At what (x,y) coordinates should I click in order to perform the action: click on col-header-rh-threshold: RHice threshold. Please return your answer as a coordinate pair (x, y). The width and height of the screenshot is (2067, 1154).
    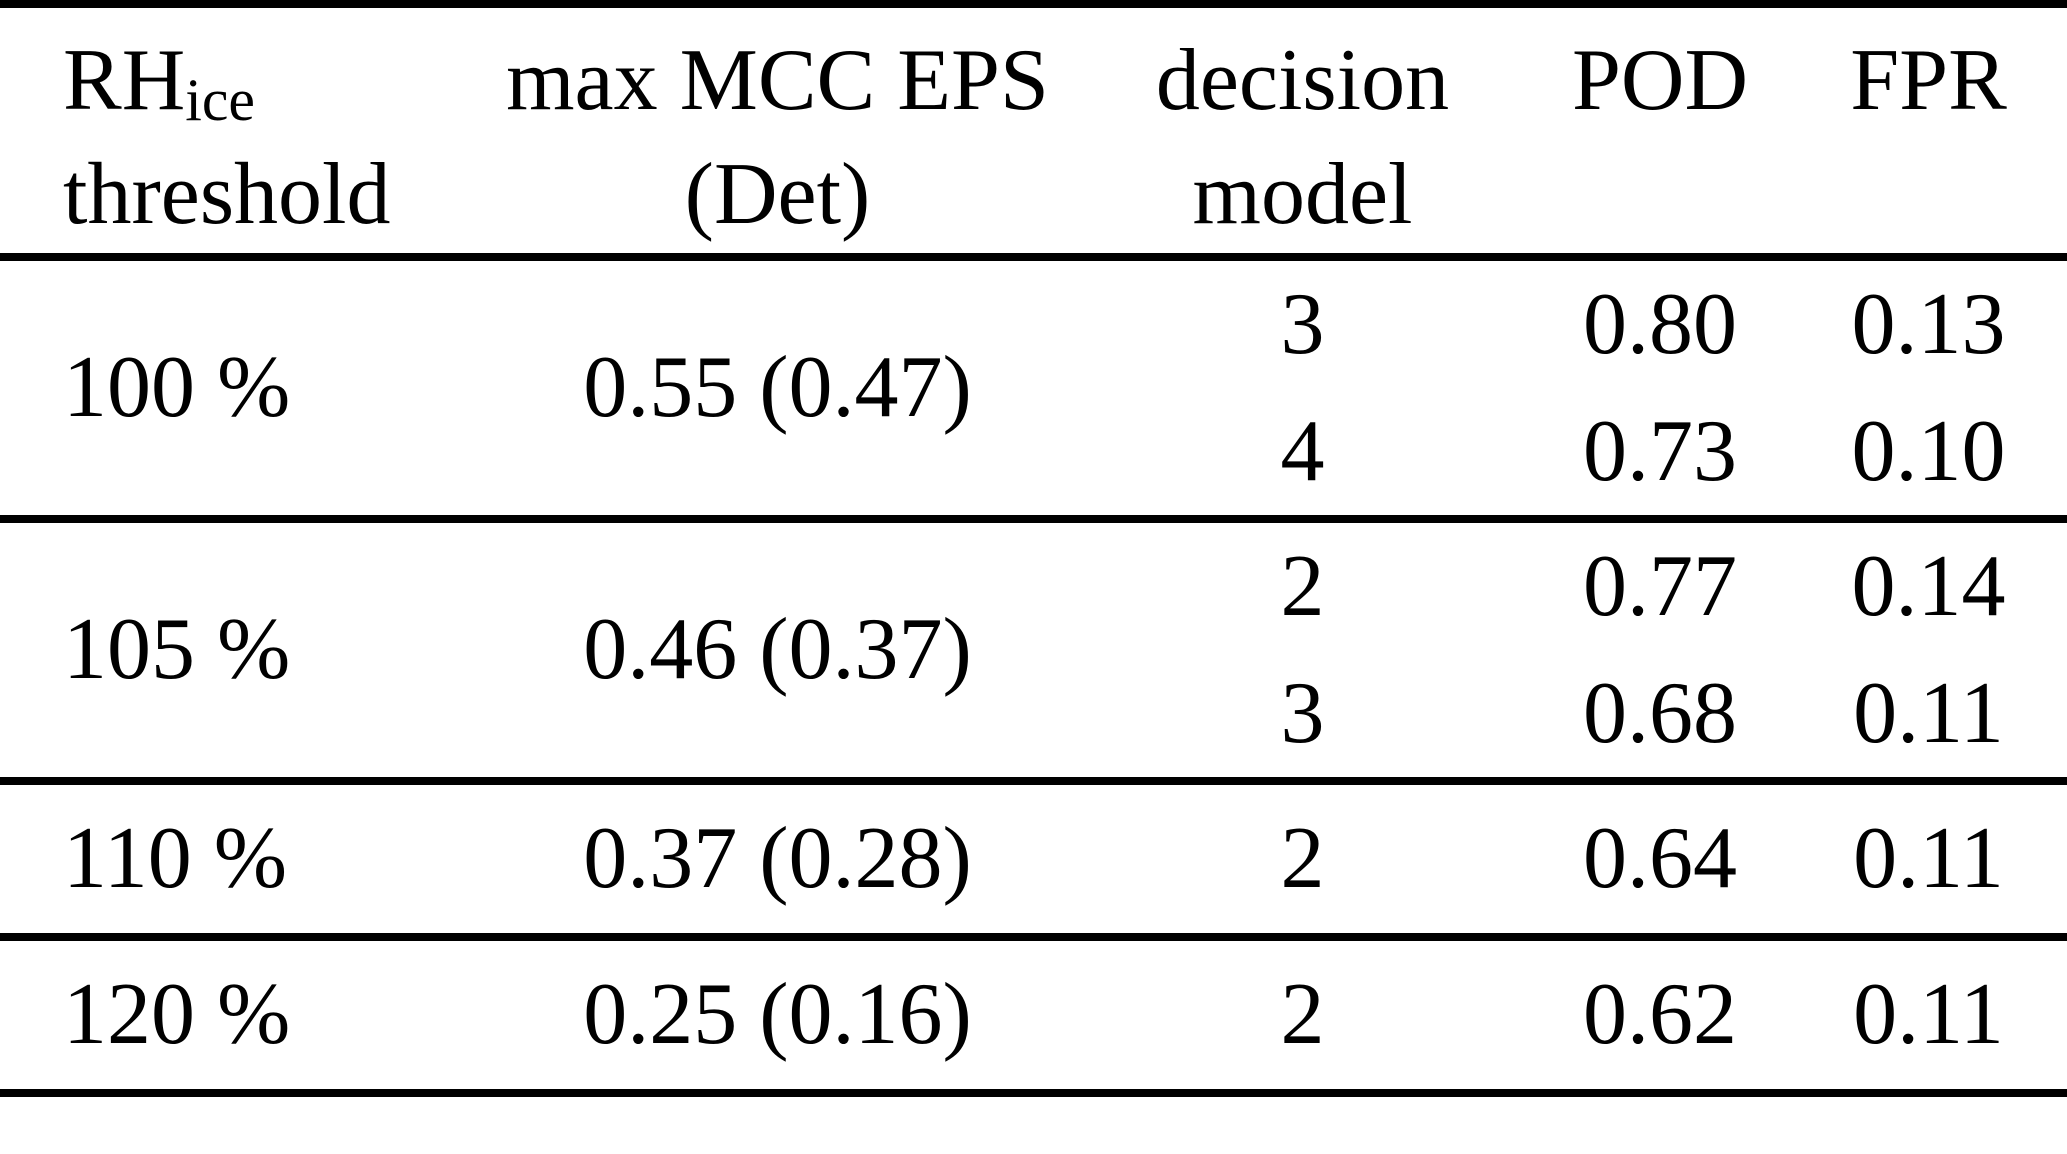
    Looking at the image, I should click on (240, 130).